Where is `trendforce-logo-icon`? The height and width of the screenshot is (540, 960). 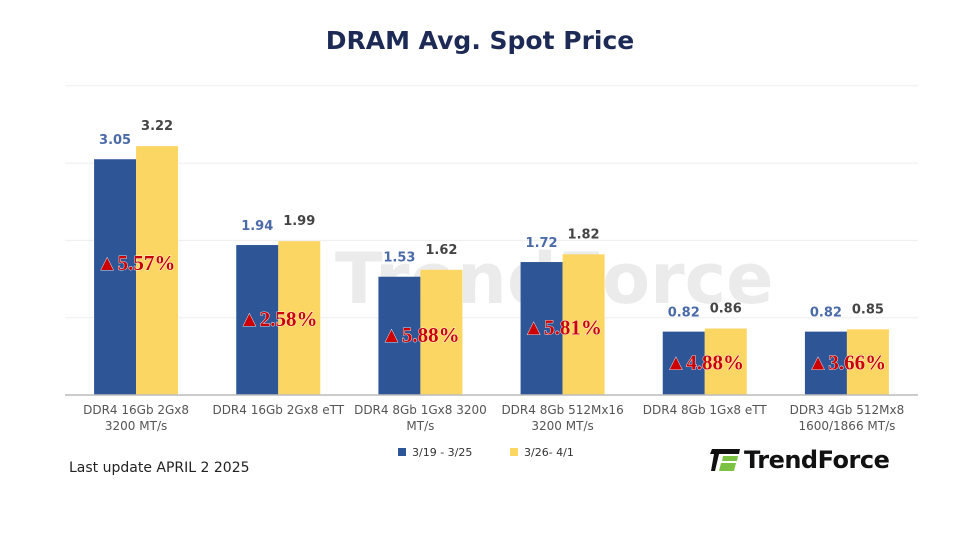
trendforce-logo-icon is located at coordinates (725, 460).